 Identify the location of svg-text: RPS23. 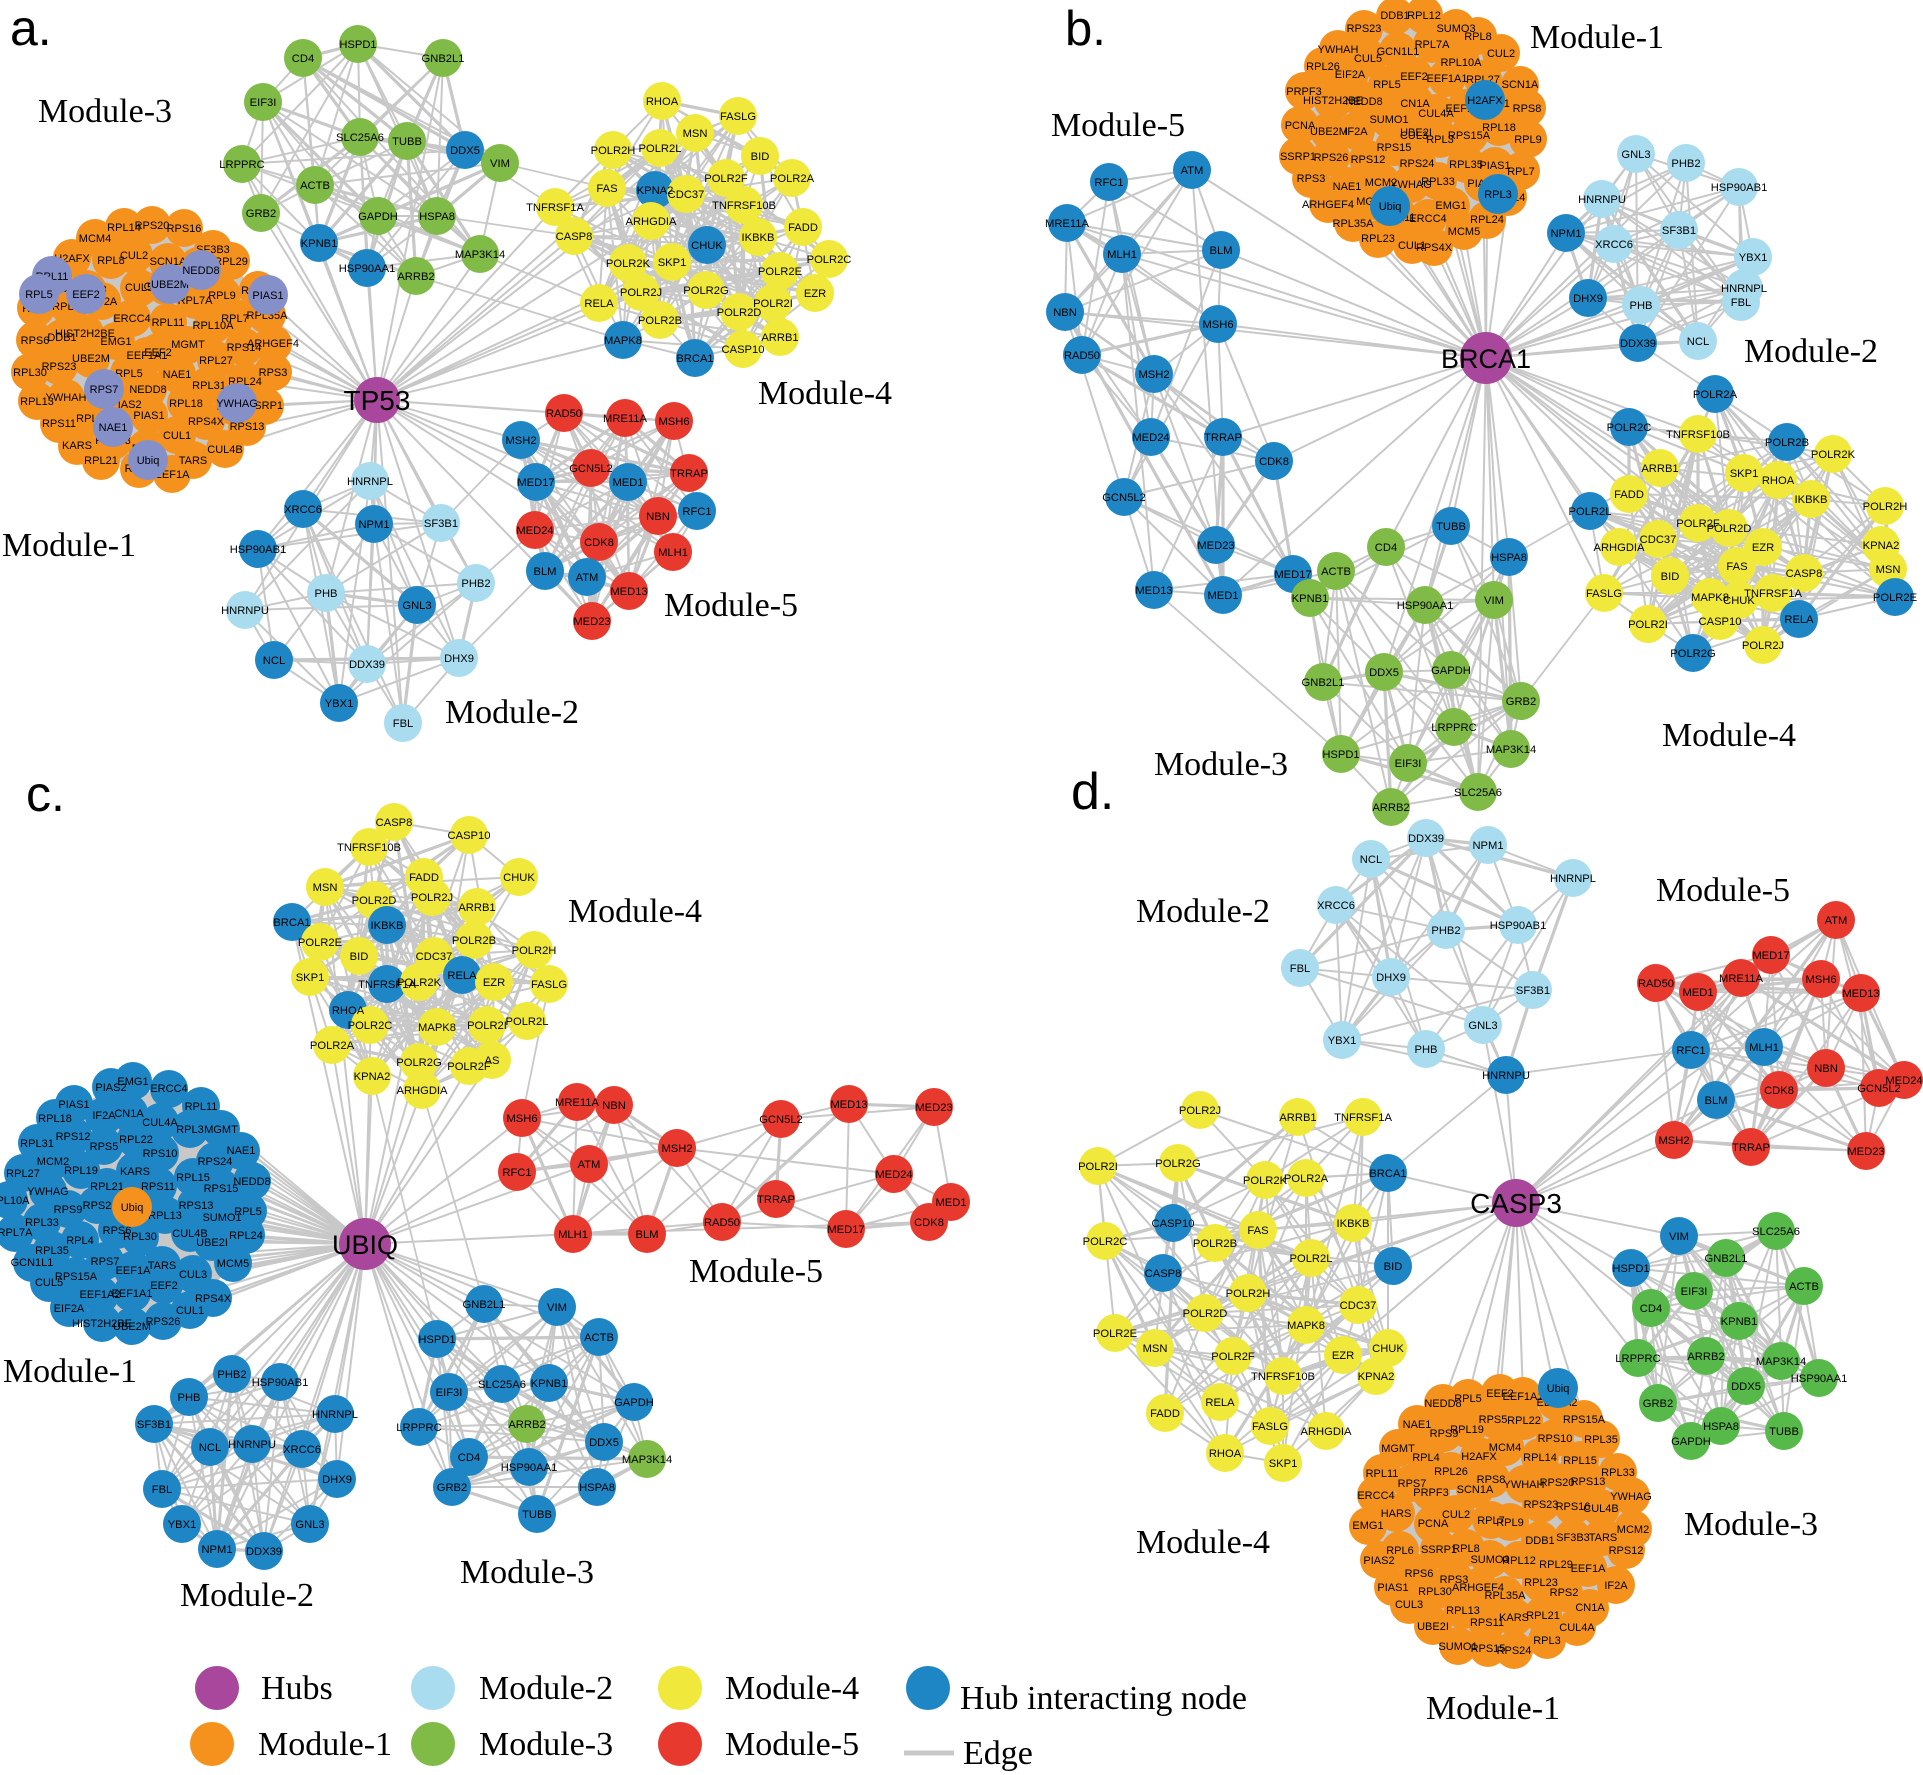
(59, 367).